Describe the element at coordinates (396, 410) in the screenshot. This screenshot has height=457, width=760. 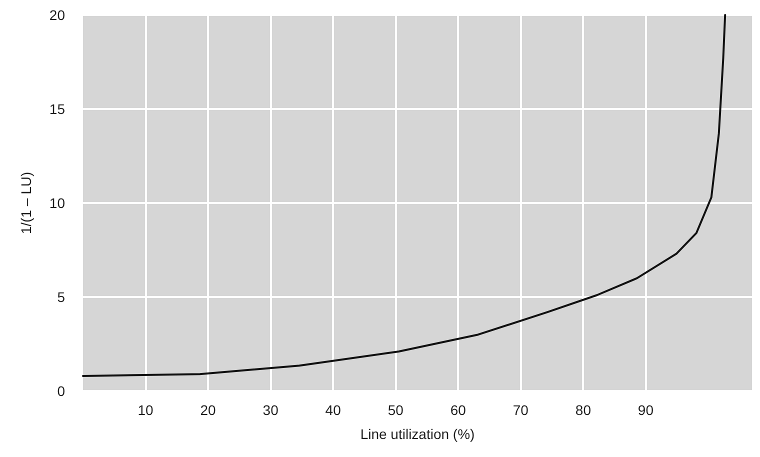
I see `x-tick-label: 50` at that location.